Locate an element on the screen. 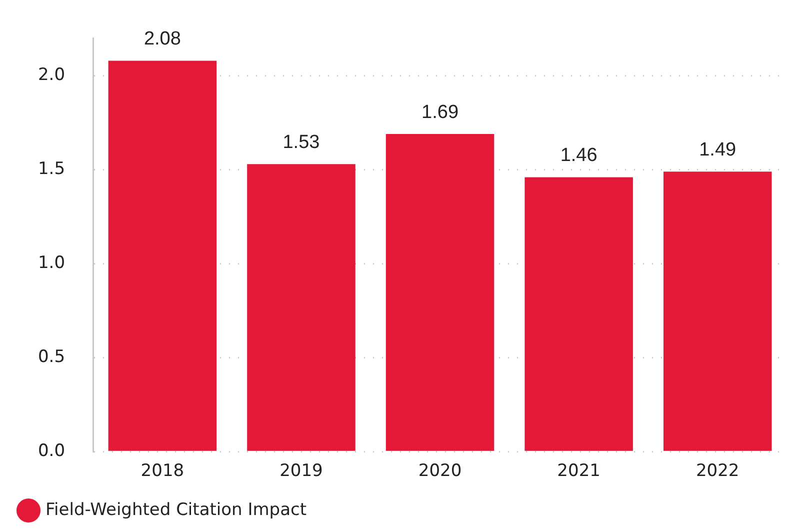 The width and height of the screenshot is (797, 529). data-label: 1.69 is located at coordinates (440, 112).